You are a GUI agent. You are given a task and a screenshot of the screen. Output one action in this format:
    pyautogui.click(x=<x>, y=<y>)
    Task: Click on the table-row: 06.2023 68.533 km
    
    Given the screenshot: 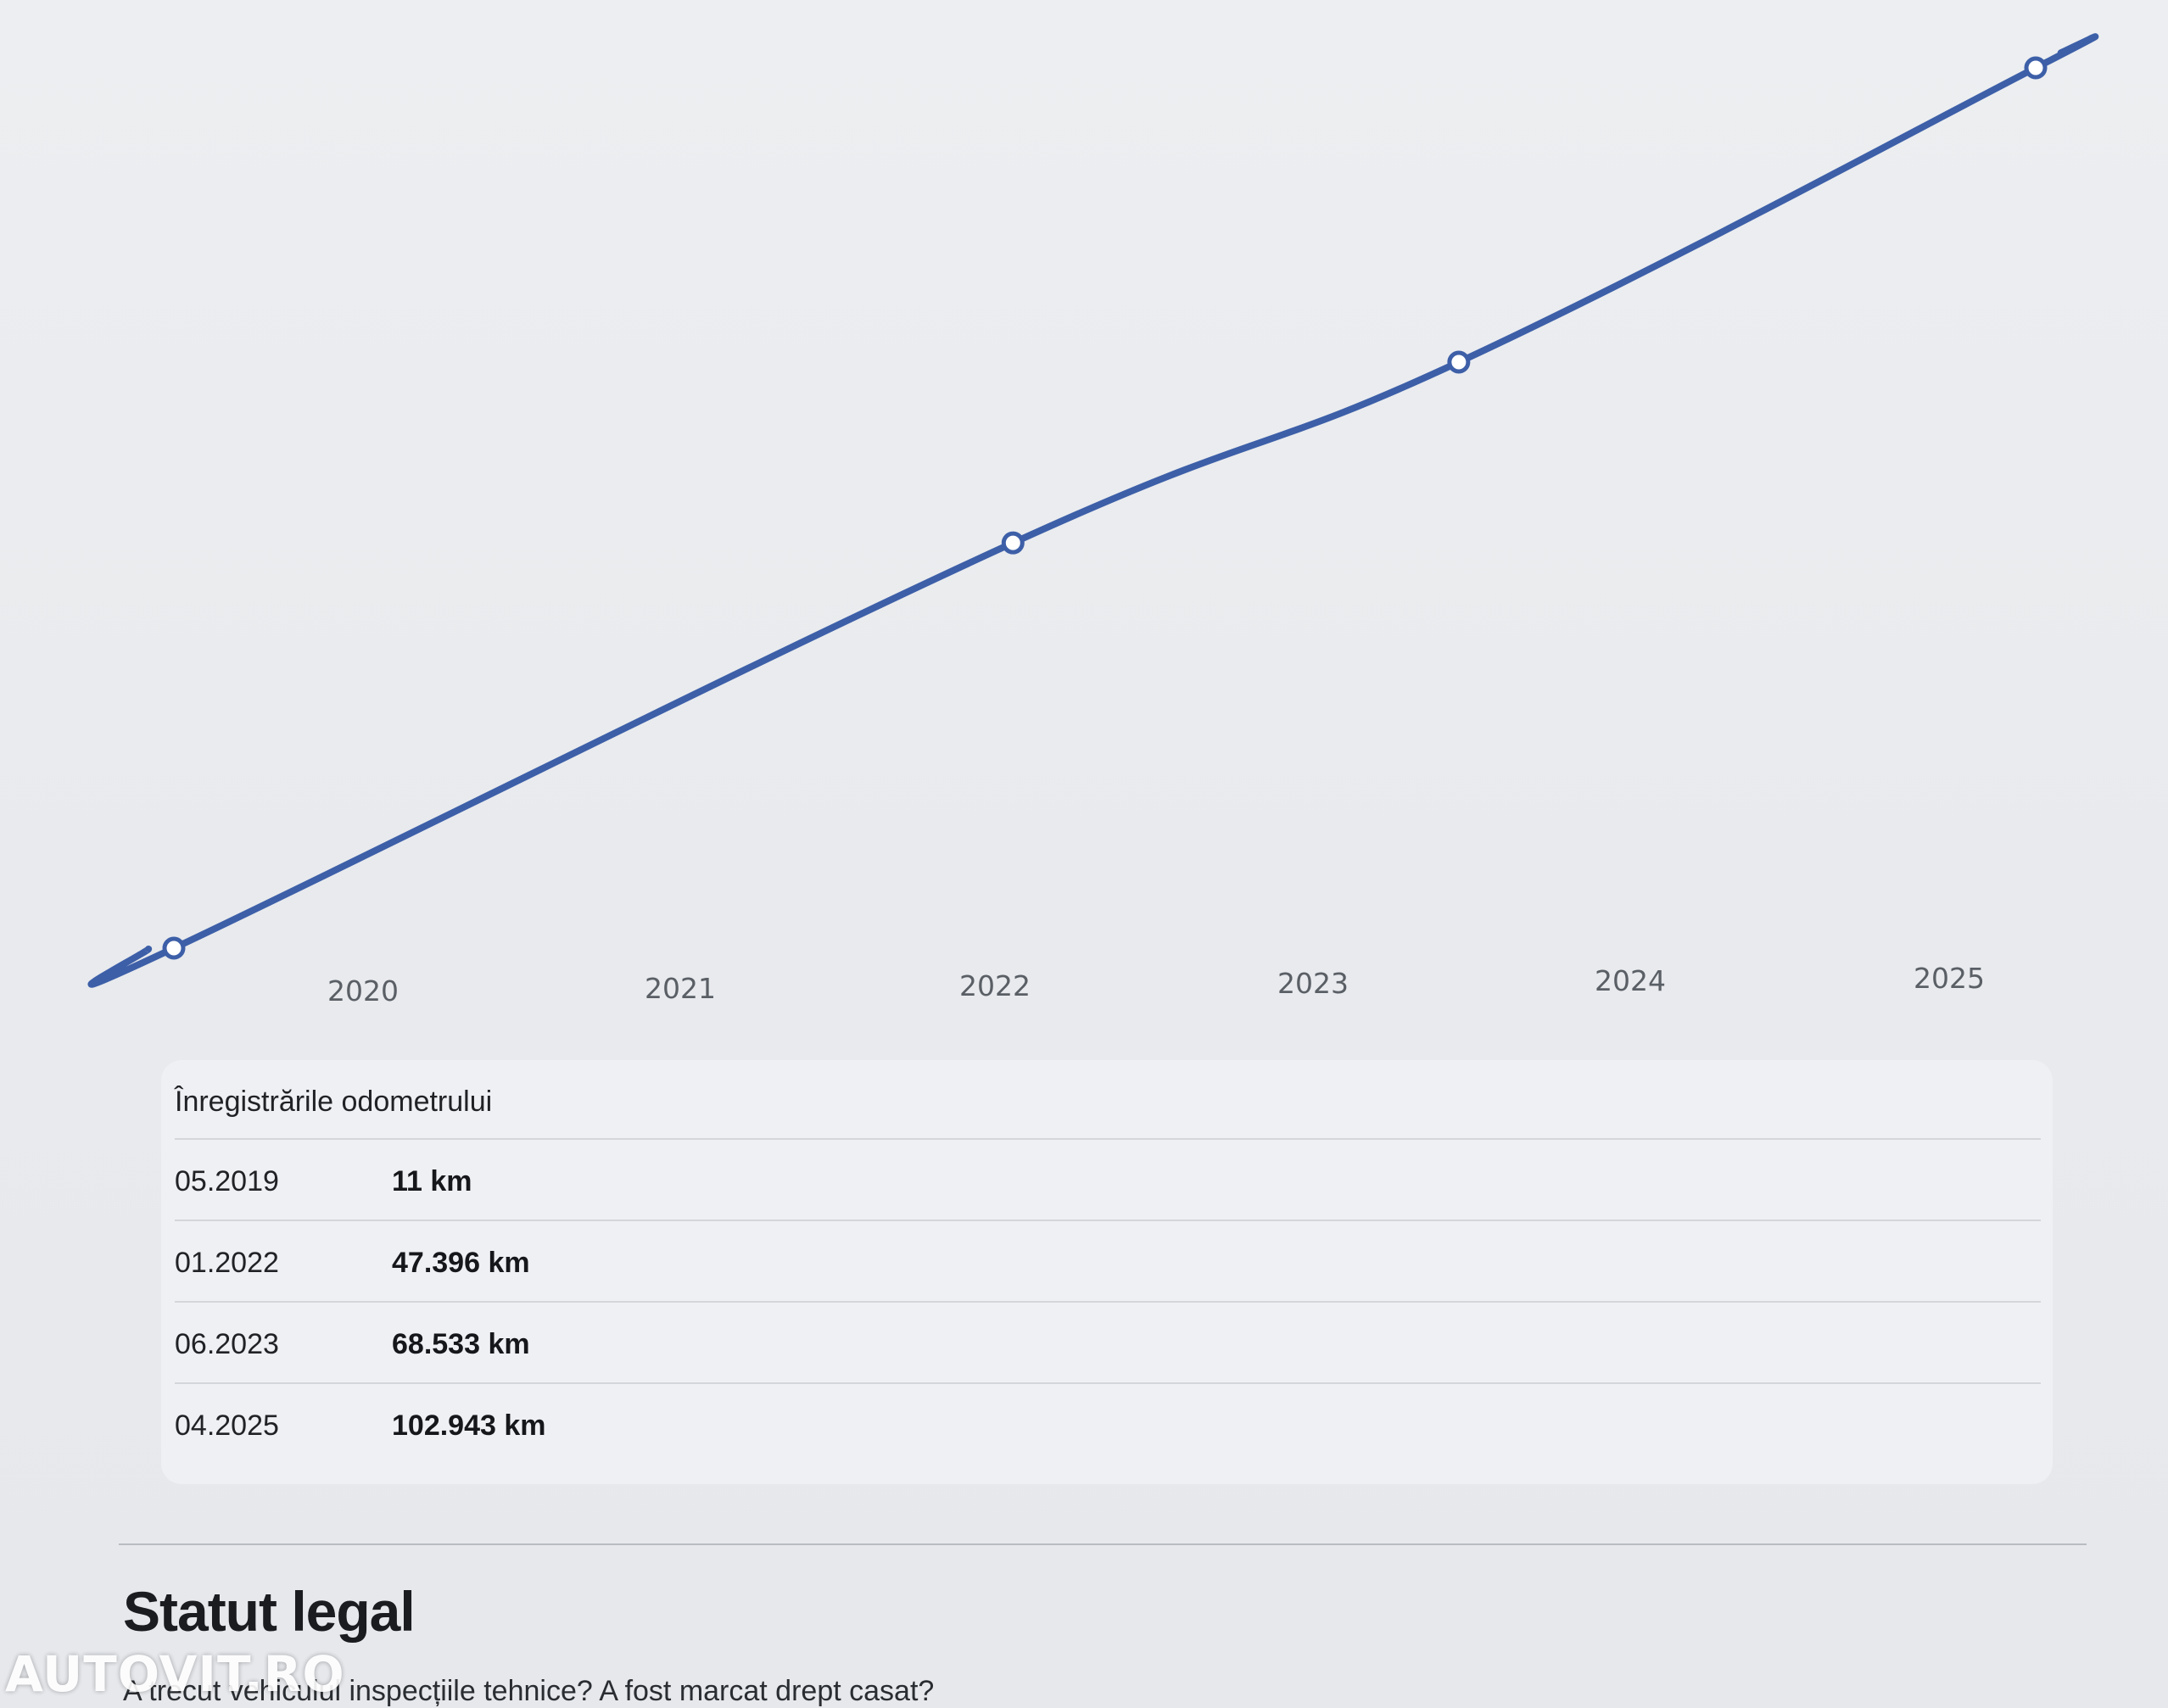 What is the action you would take?
    pyautogui.click(x=1108, y=1342)
    